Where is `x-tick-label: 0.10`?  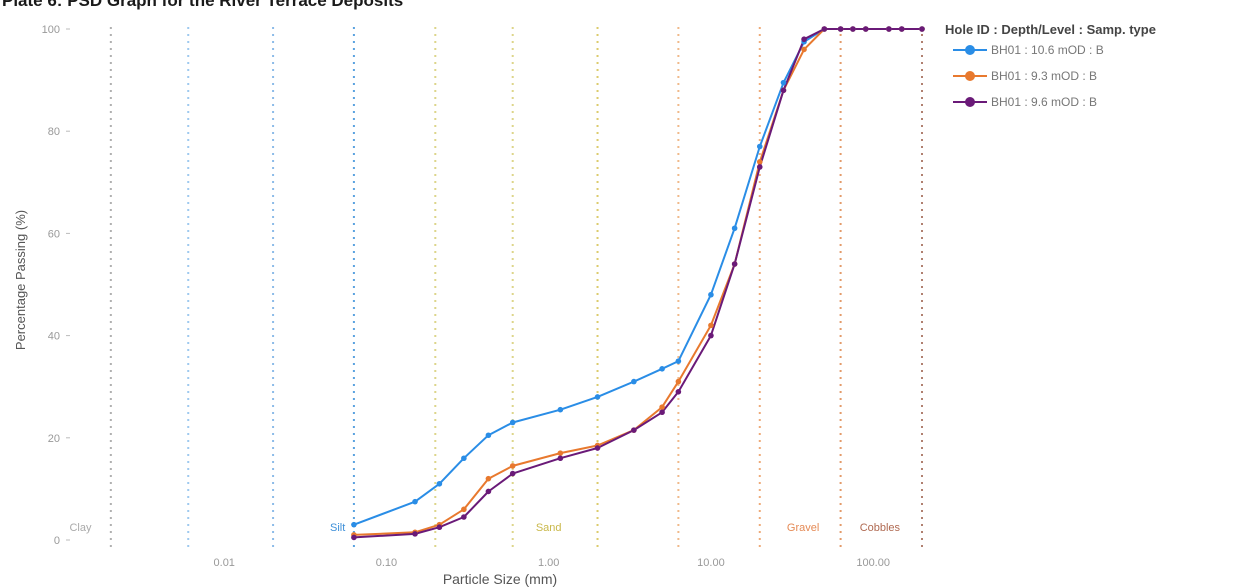 x-tick-label: 0.10 is located at coordinates (386, 563).